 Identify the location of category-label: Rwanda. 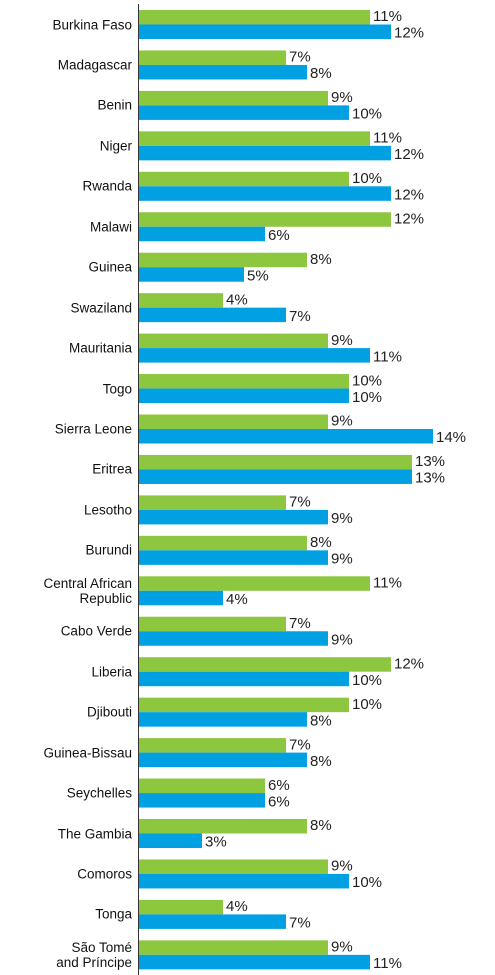
(107, 186).